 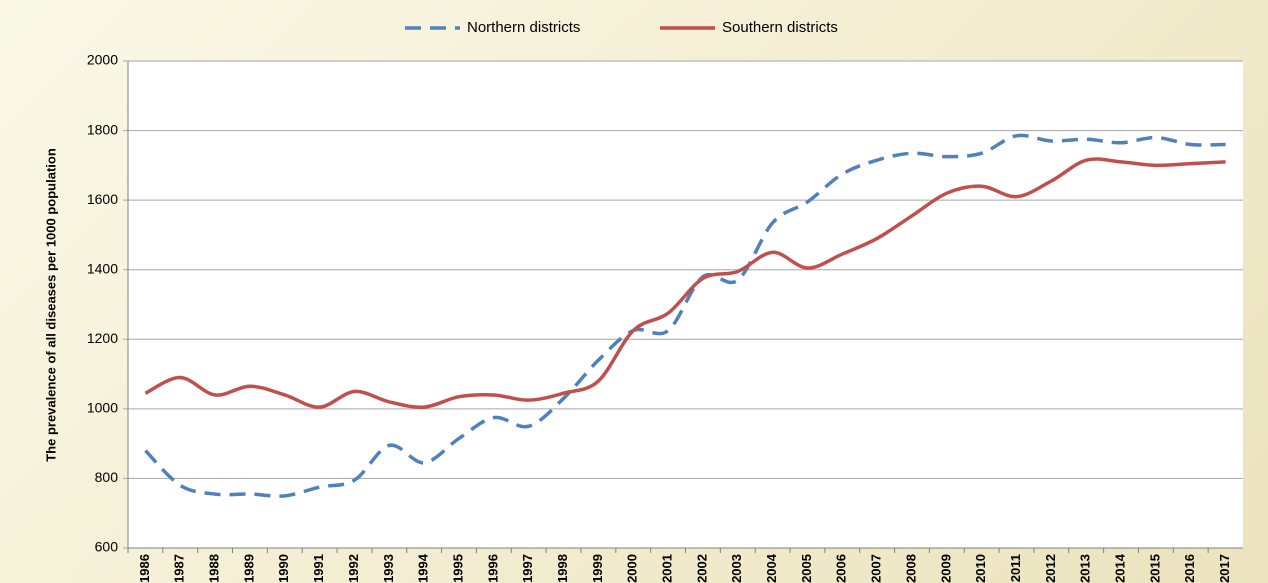 What do you see at coordinates (179, 568) in the screenshot?
I see `x-tick-label: 1987` at bounding box center [179, 568].